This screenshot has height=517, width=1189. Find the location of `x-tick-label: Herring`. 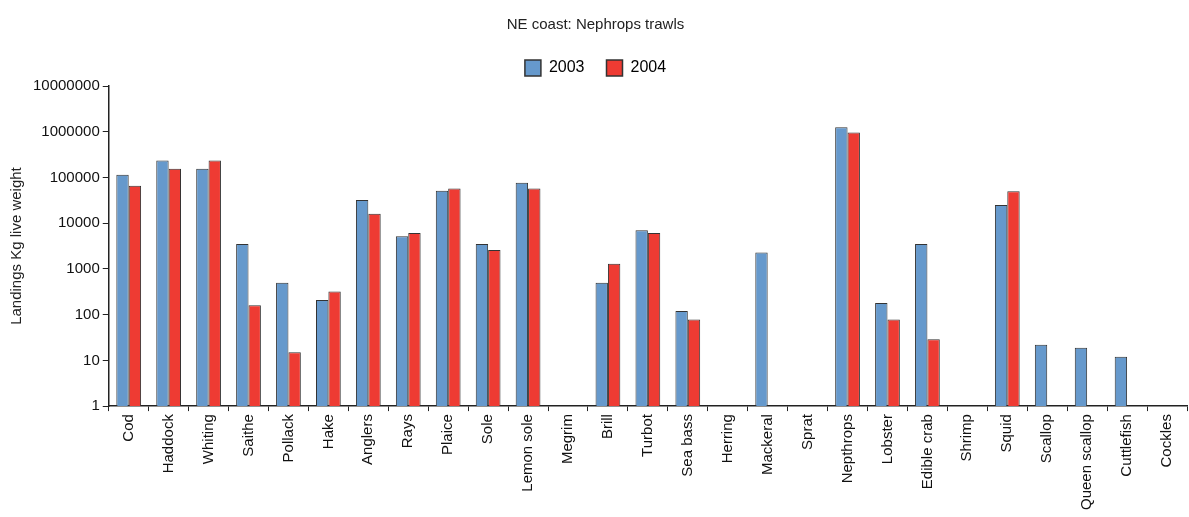

x-tick-label: Herring is located at coordinates (726, 439).